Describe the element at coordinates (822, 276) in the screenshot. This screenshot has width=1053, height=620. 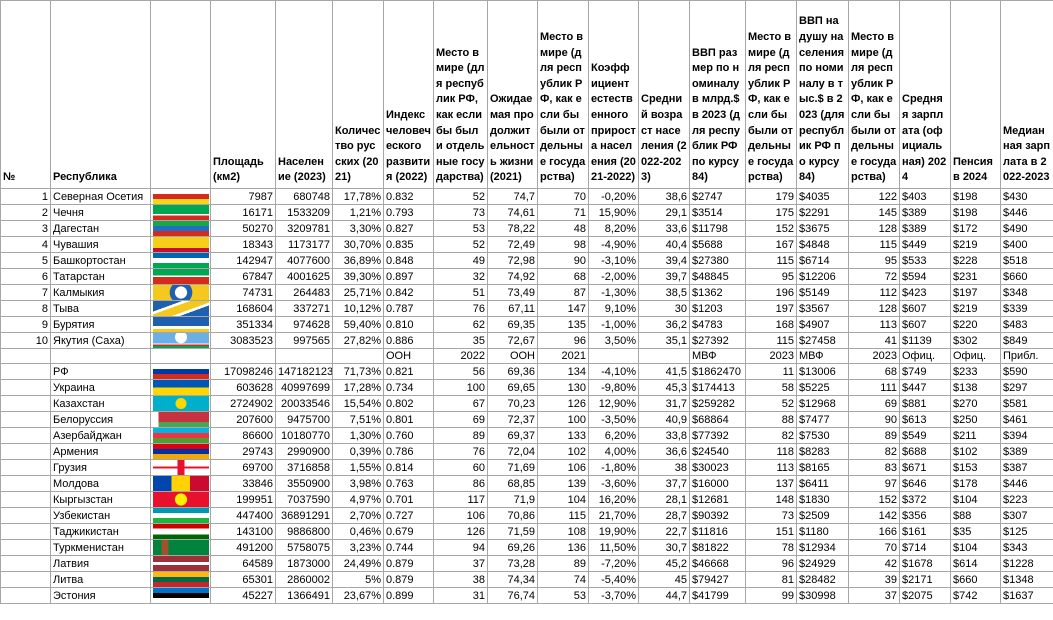
I see `cell: $12206` at that location.